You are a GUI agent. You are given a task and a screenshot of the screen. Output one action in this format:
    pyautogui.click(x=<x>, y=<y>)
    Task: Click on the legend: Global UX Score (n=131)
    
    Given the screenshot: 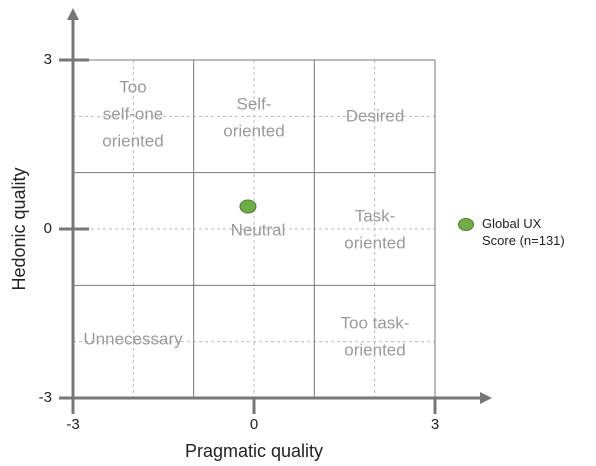 What is the action you would take?
    pyautogui.click(x=513, y=232)
    